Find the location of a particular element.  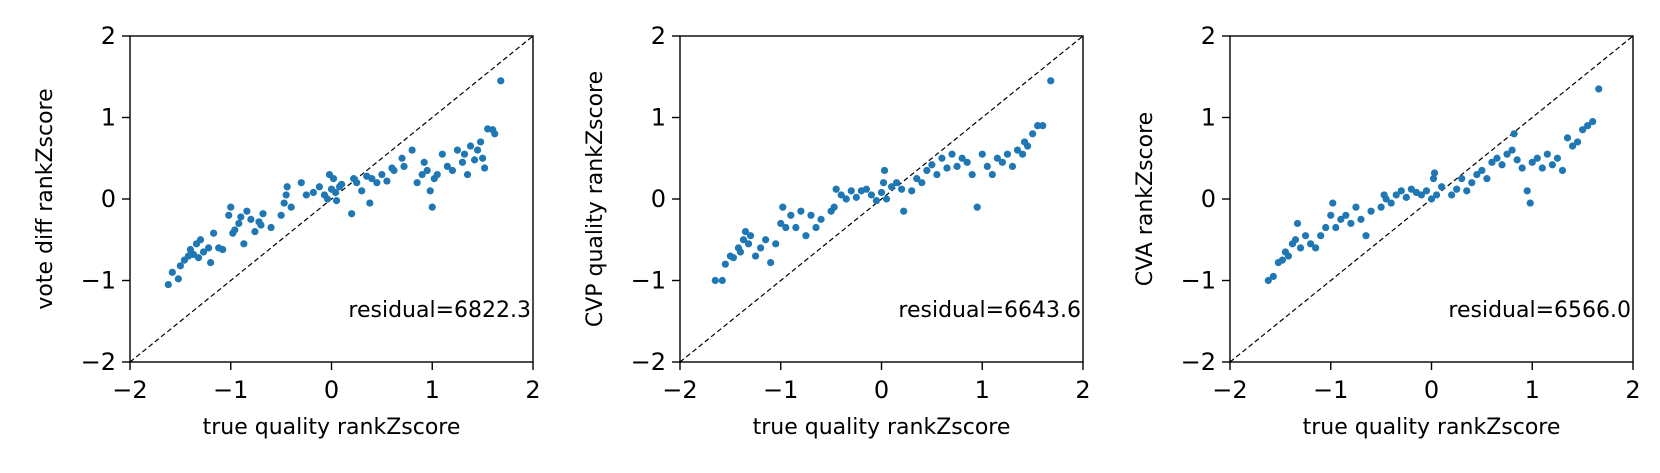

residual-annotation: residual=6566.0 is located at coordinates (1539, 310).